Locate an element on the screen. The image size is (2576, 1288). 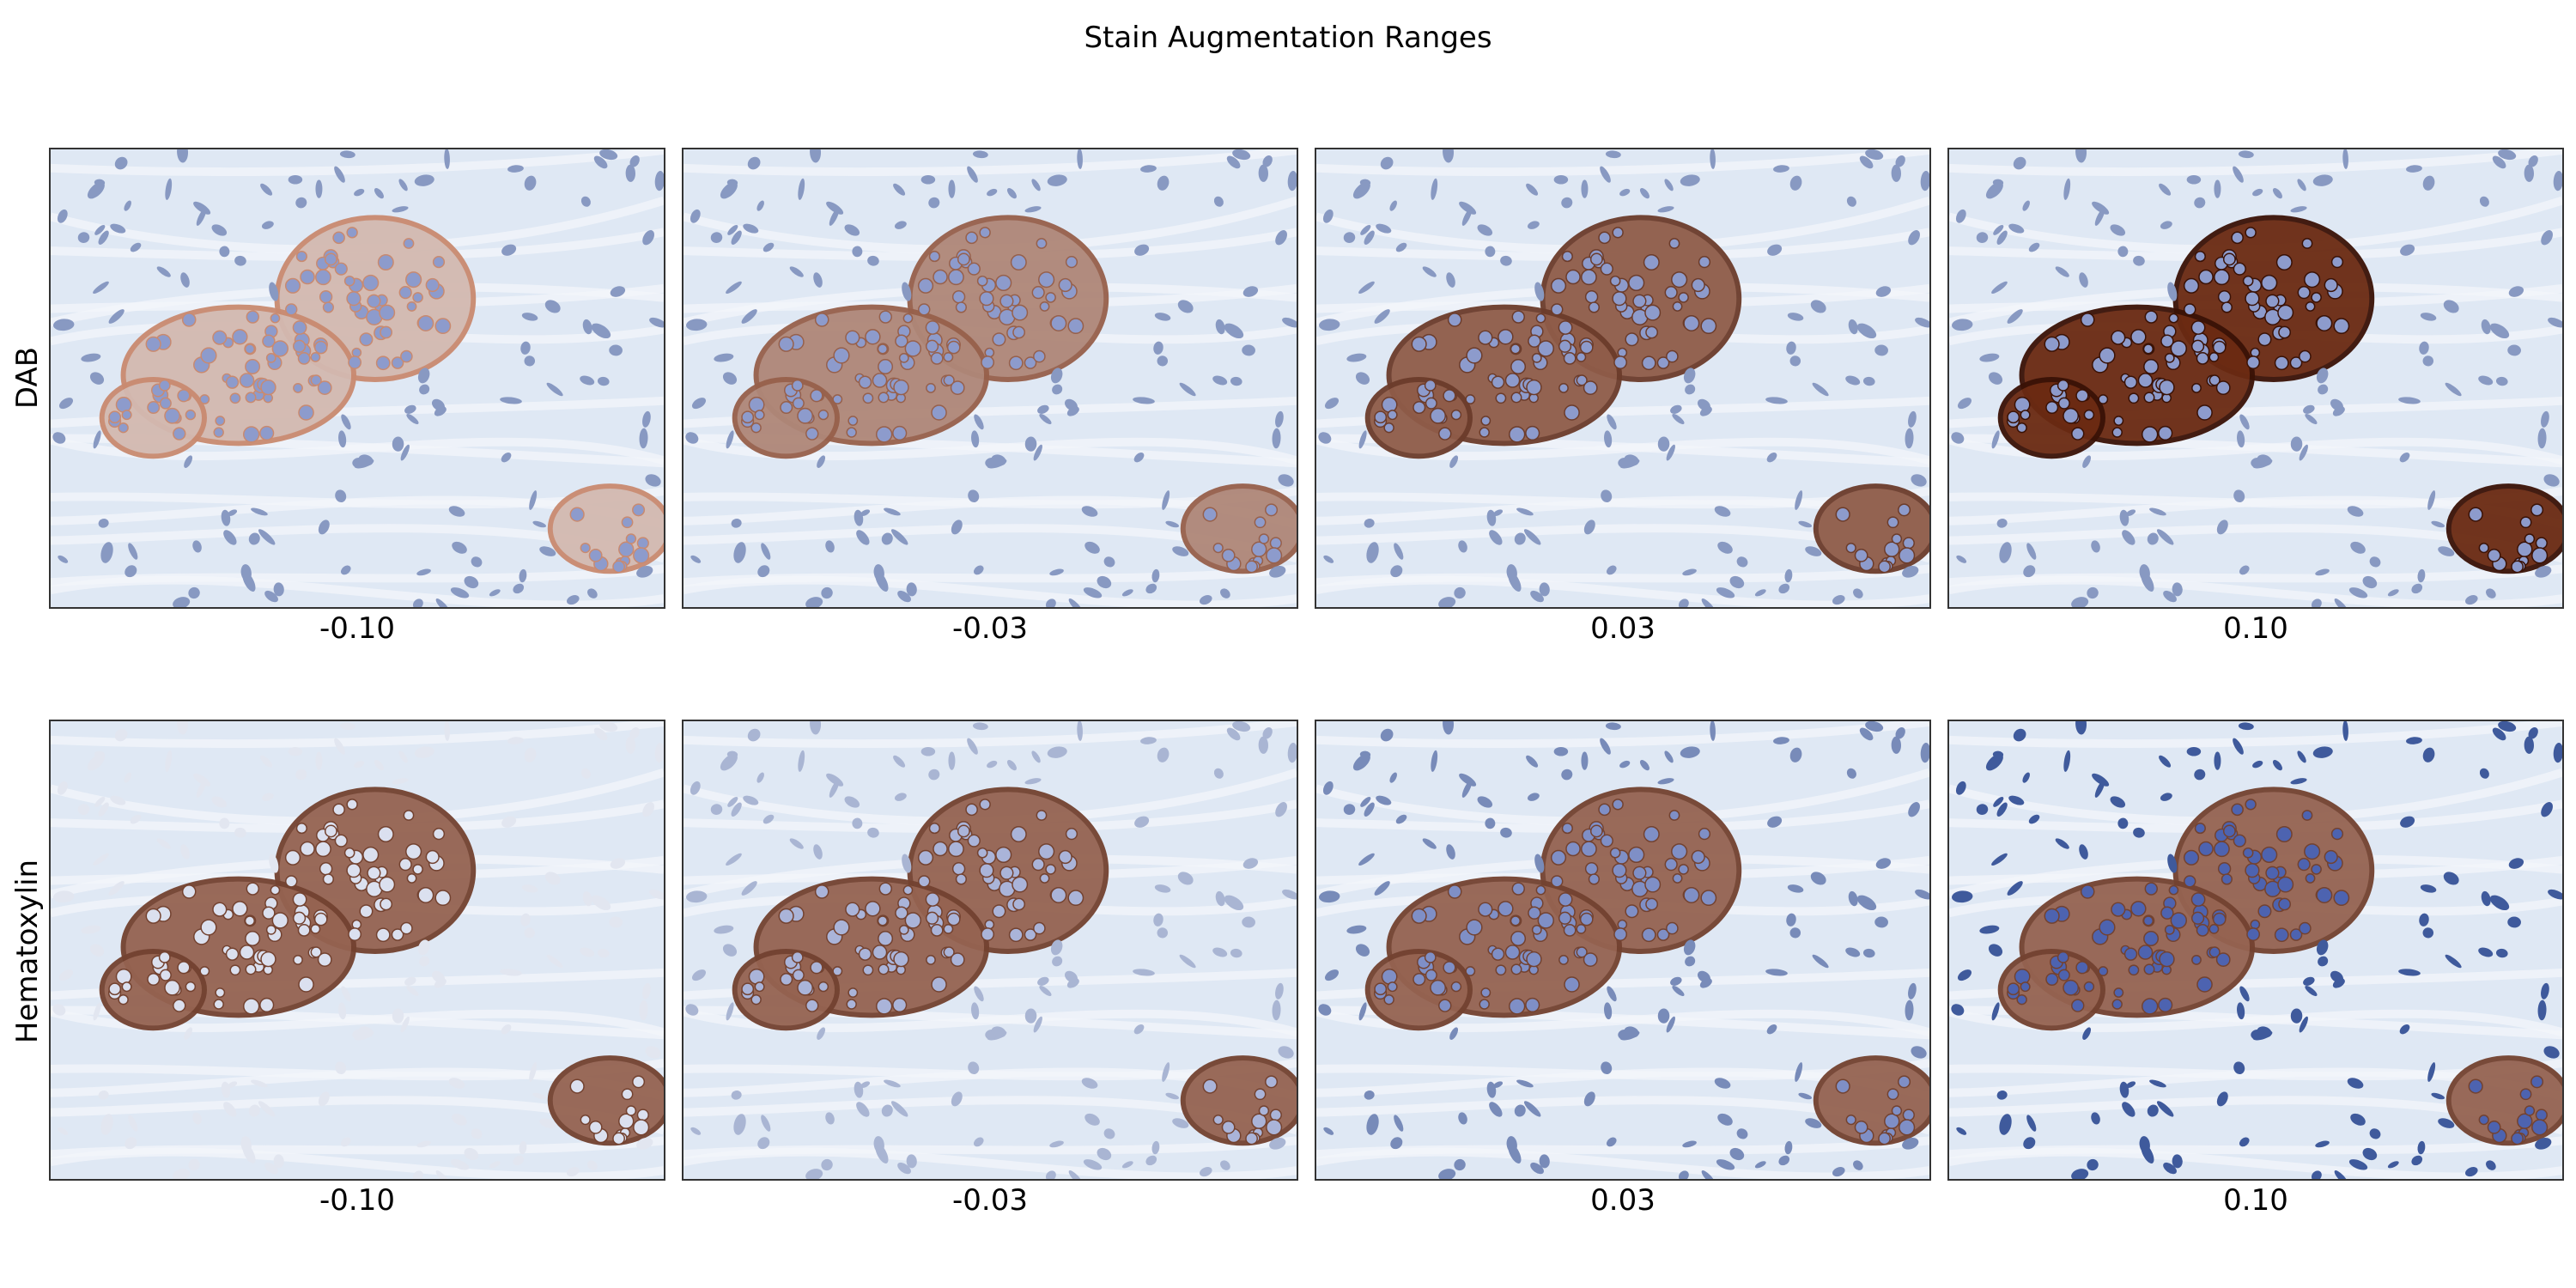
col-label-dab-4: 0.10 is located at coordinates (2255, 629).